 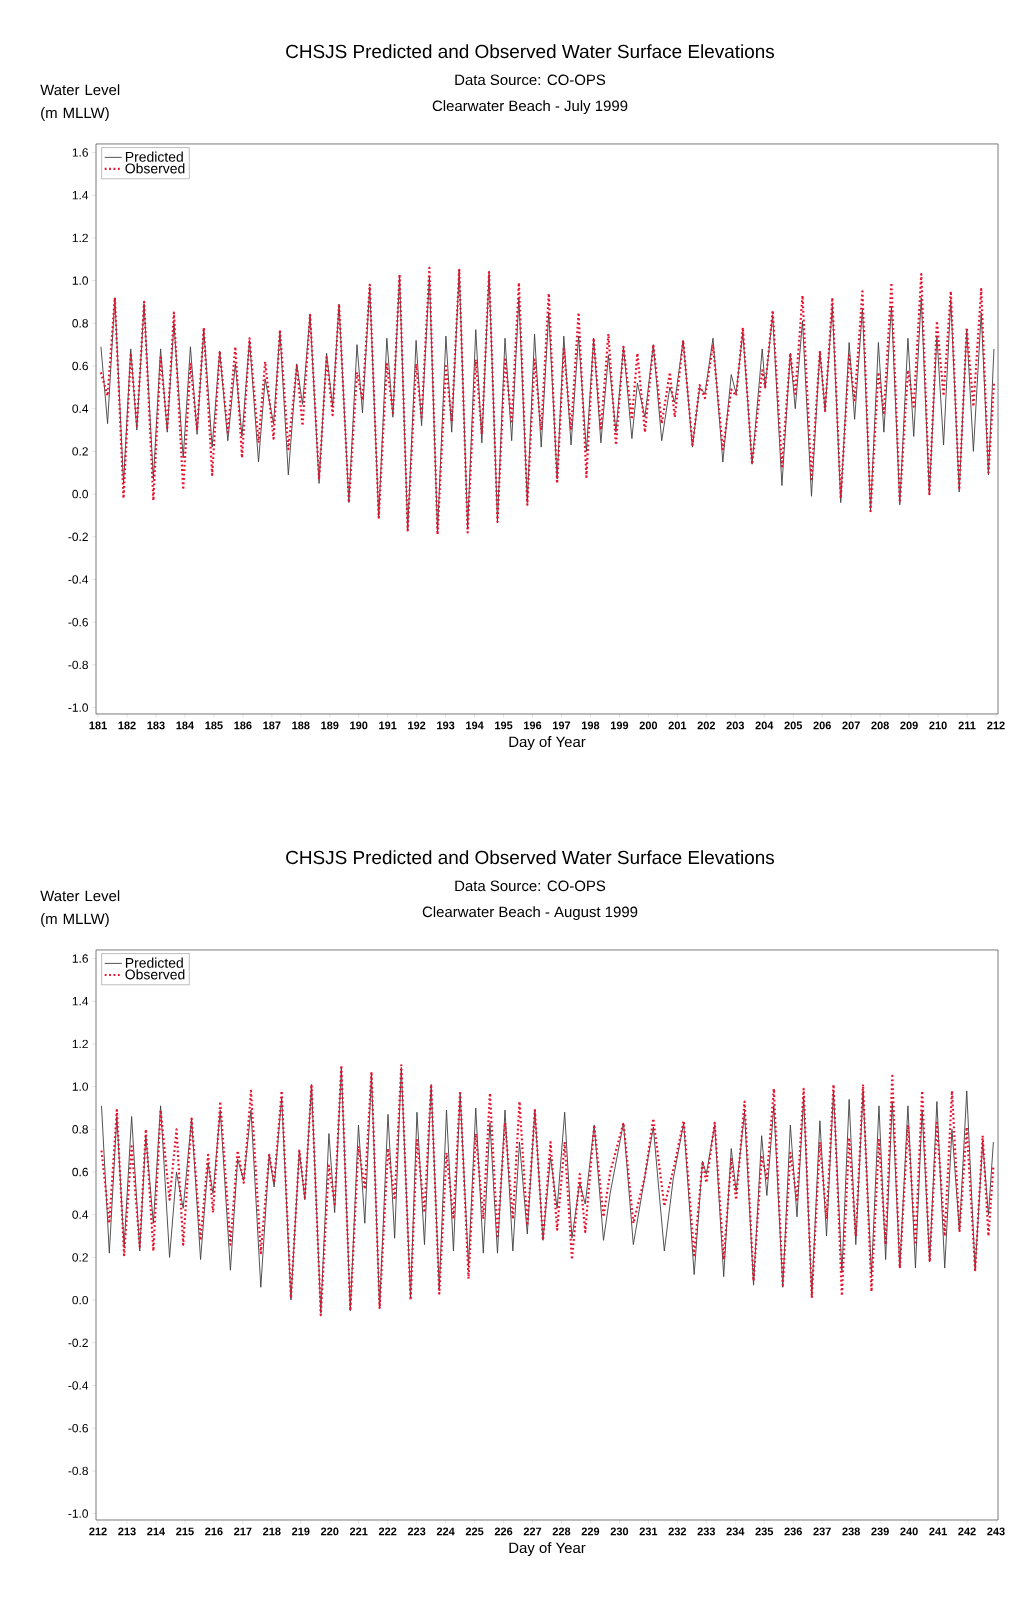 What do you see at coordinates (446, 725) in the screenshot?
I see `x-tick-label: 193` at bounding box center [446, 725].